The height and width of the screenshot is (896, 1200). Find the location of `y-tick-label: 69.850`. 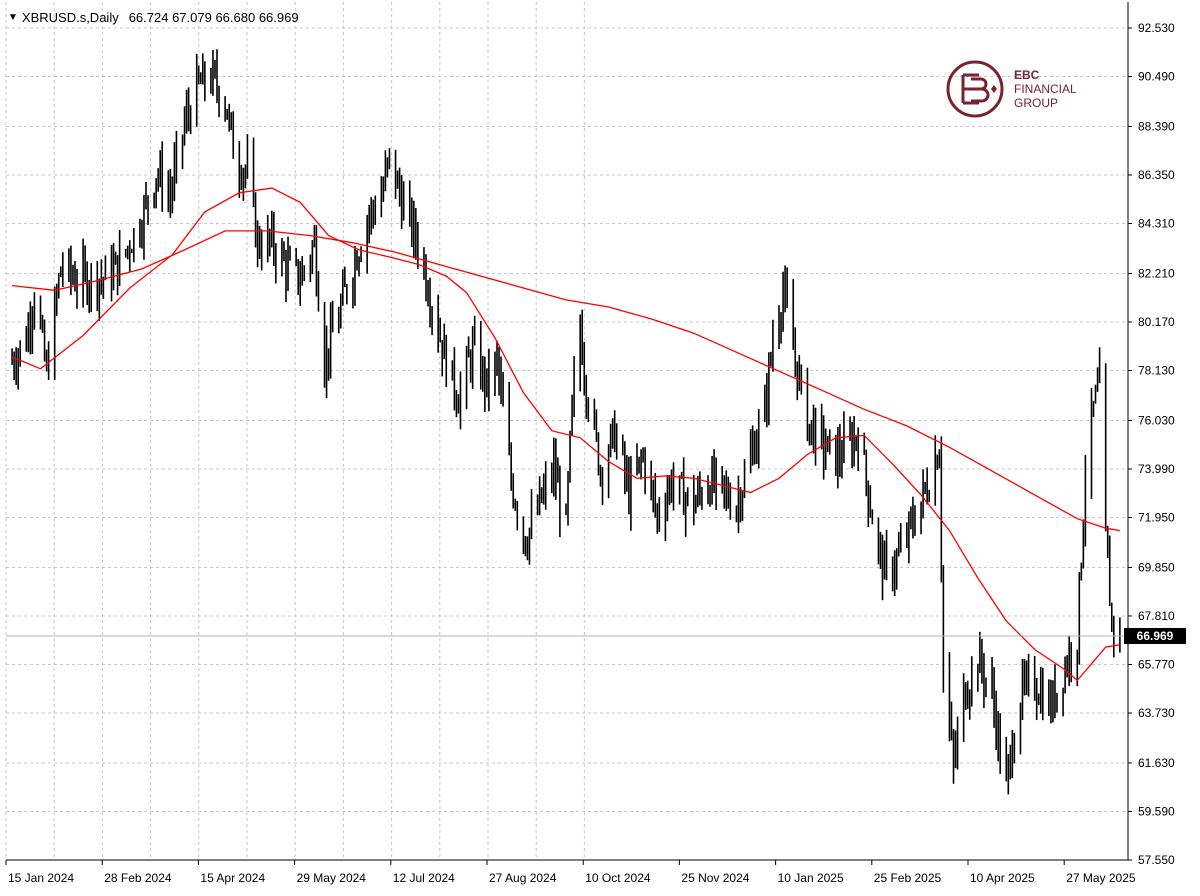

y-tick-label: 69.850 is located at coordinates (1156, 567).